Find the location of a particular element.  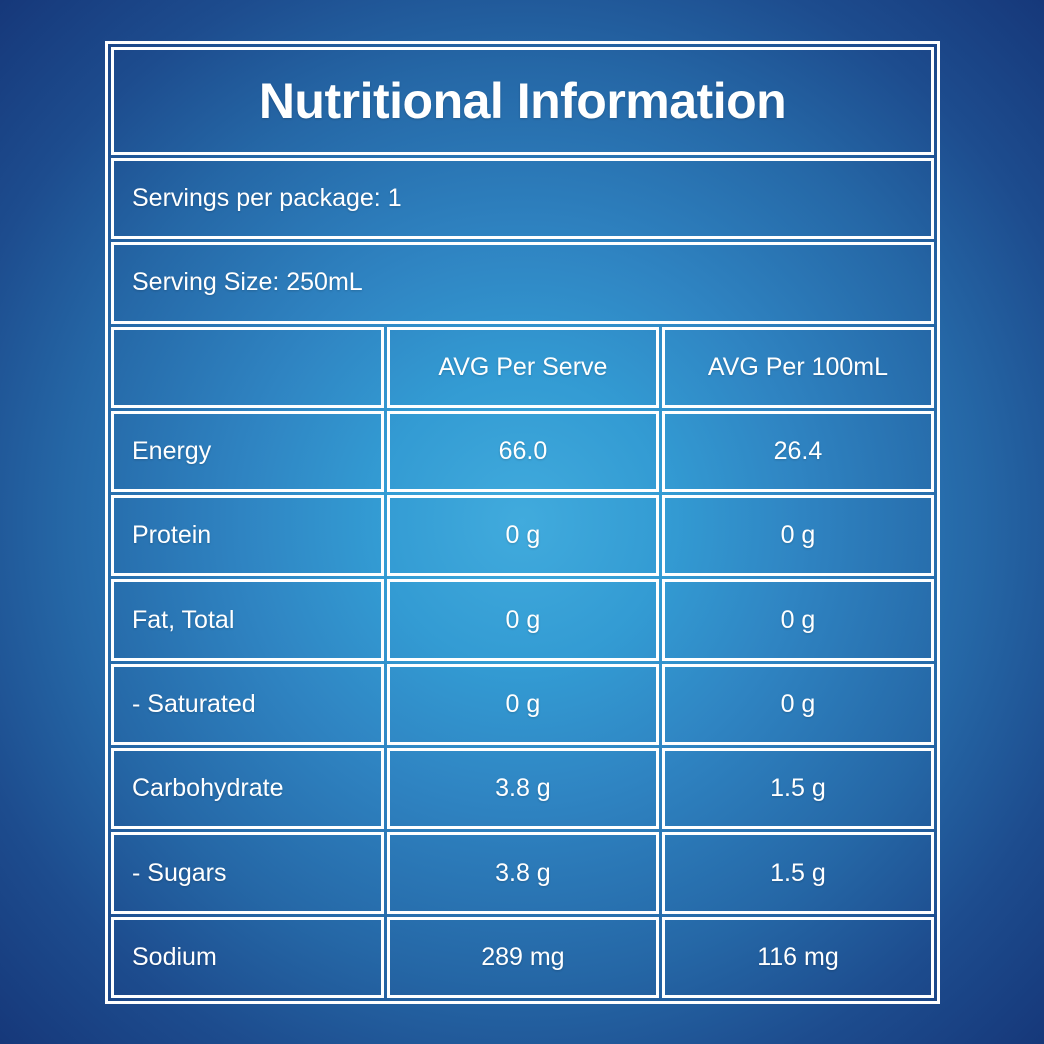

serving-size-row: Serving Size: 250mL is located at coordinates (522, 283).